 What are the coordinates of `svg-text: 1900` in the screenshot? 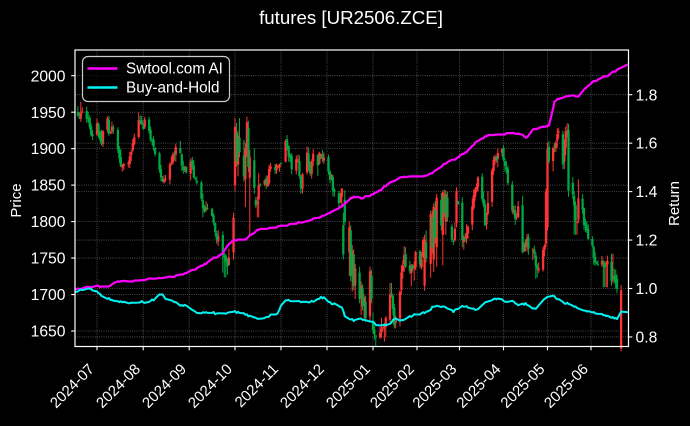 It's located at (48, 149).